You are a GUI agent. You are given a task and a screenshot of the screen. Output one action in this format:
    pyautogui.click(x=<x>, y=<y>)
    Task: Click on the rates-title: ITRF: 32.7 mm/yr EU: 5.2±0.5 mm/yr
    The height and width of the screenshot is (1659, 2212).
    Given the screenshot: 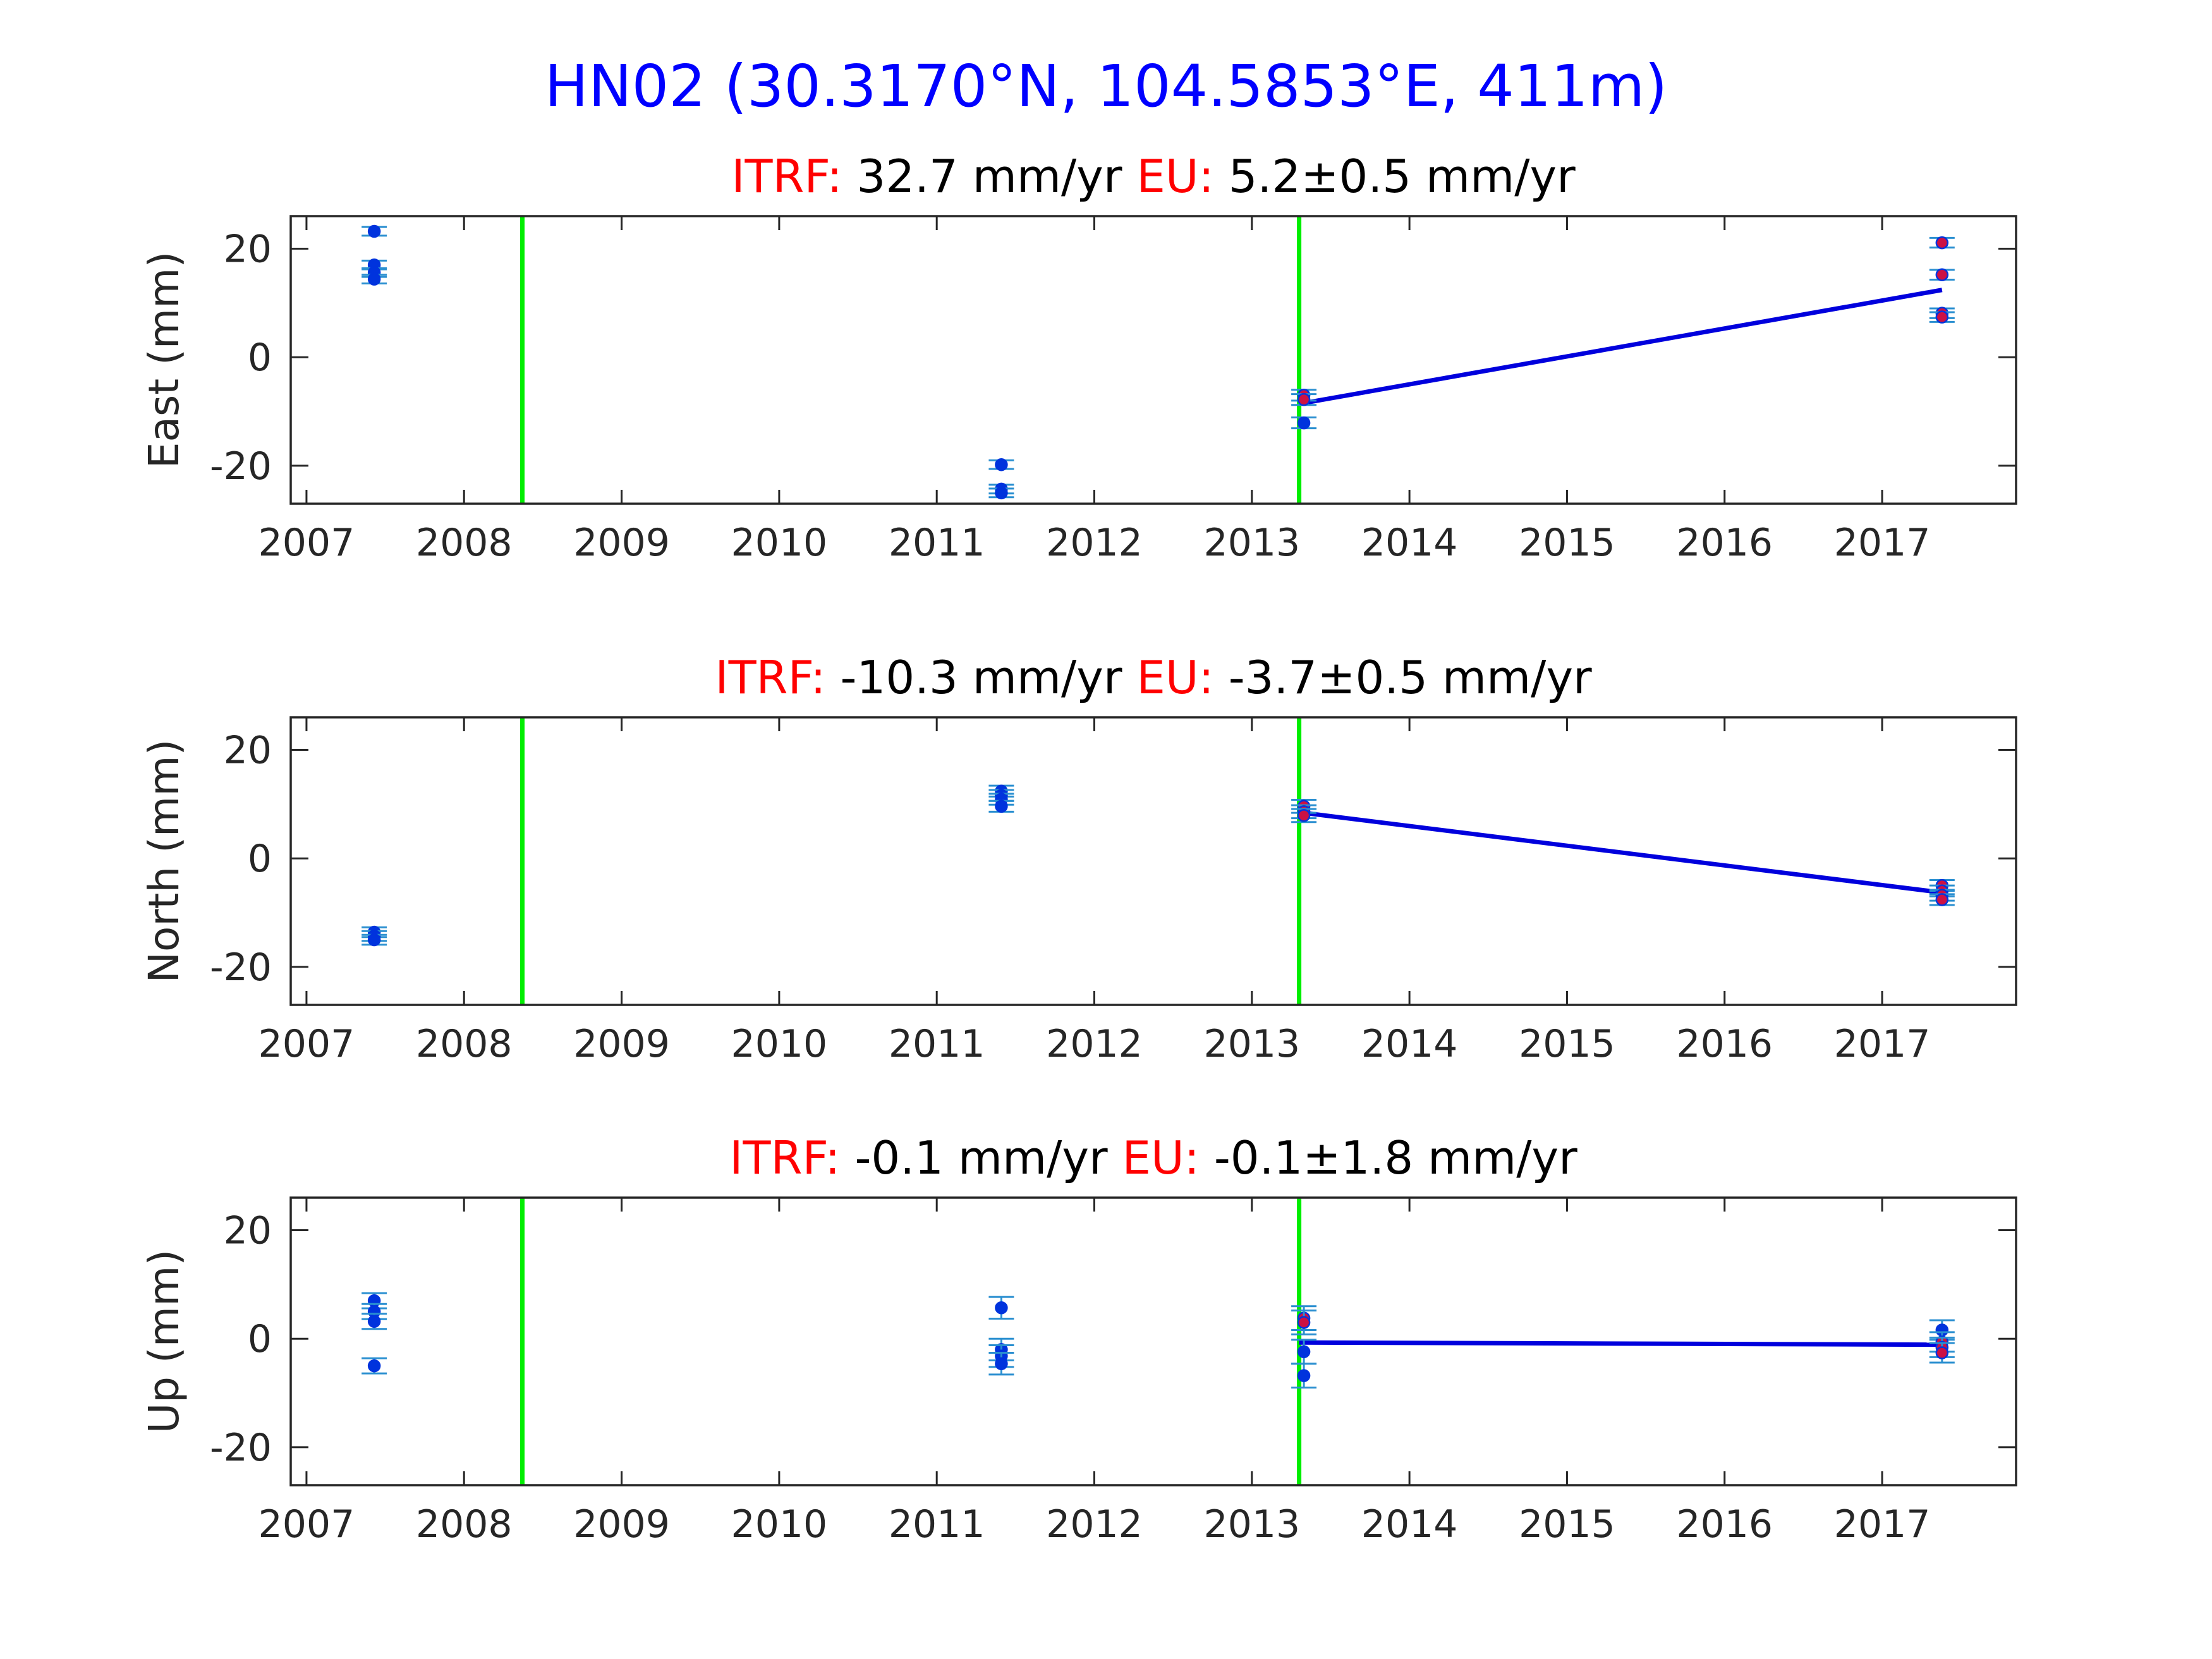 What is the action you would take?
    pyautogui.click(x=1153, y=176)
    